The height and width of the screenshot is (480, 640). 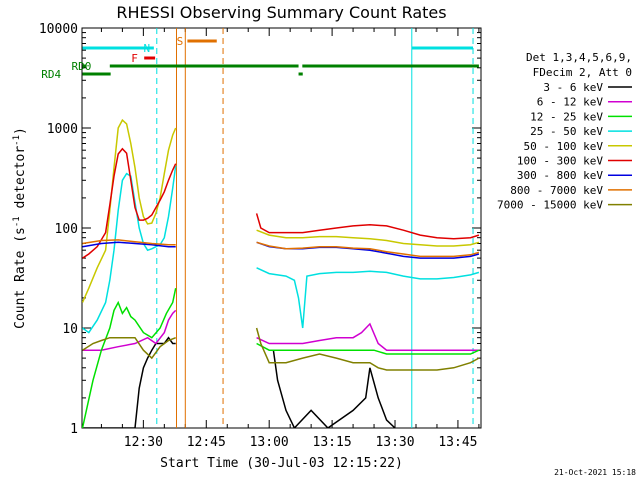 I want to click on legend-label: 300 - 800 keV, so click(x=560, y=175).